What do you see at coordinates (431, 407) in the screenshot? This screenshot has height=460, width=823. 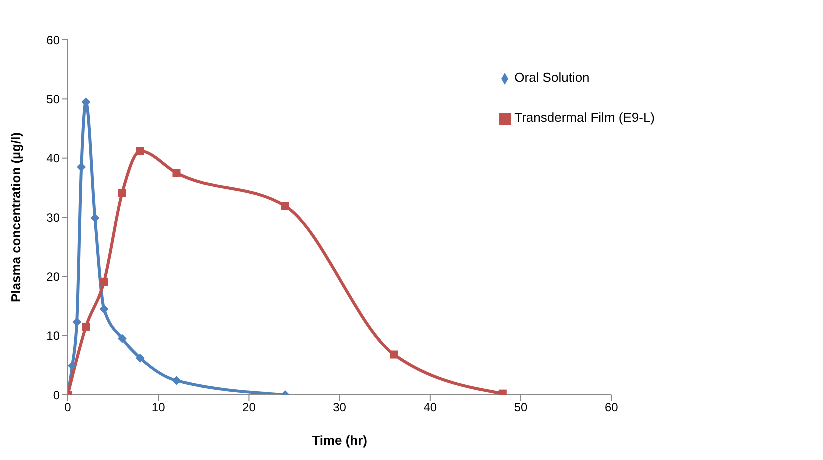 I see `x-tick-label: 40` at bounding box center [431, 407].